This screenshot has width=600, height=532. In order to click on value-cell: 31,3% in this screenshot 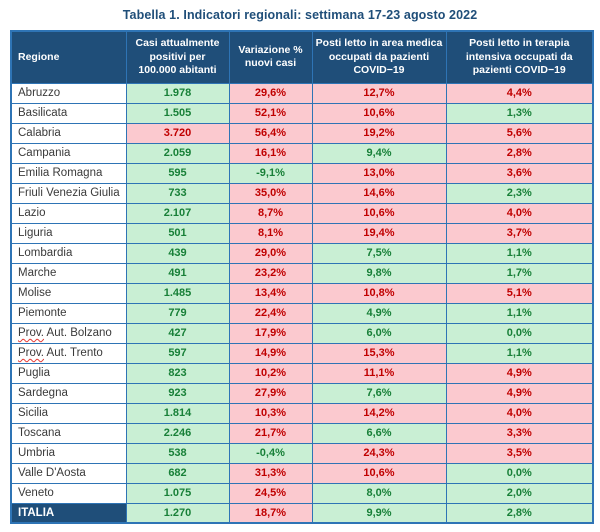, I will do `click(270, 473)`.